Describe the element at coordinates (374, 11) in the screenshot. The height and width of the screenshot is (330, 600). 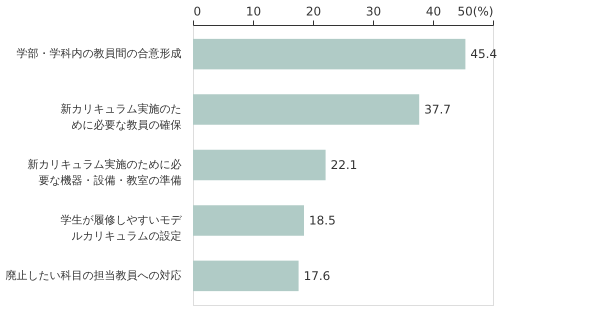
I see `x-tick-label: 30` at that location.